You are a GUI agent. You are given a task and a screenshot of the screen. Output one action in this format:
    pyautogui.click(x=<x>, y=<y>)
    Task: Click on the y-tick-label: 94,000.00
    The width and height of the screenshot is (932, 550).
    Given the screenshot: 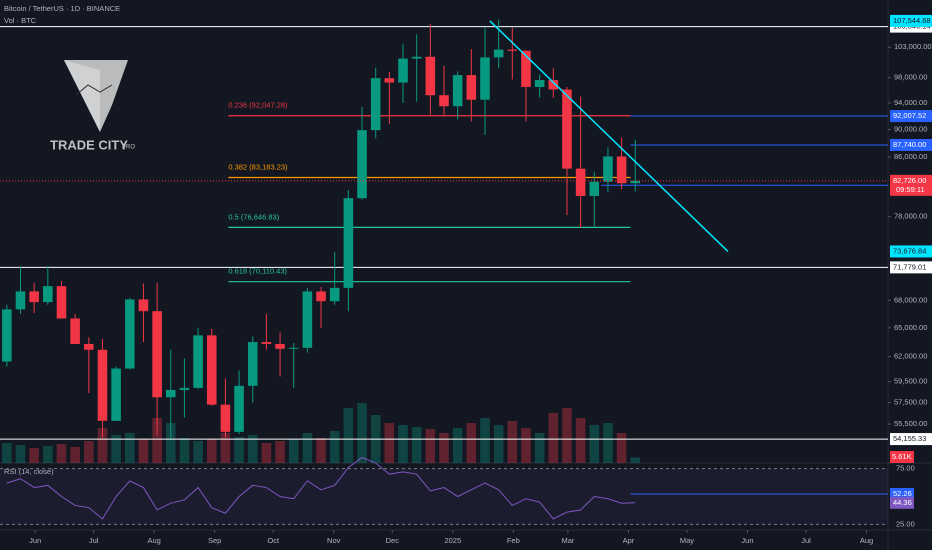 What is the action you would take?
    pyautogui.click(x=910, y=102)
    